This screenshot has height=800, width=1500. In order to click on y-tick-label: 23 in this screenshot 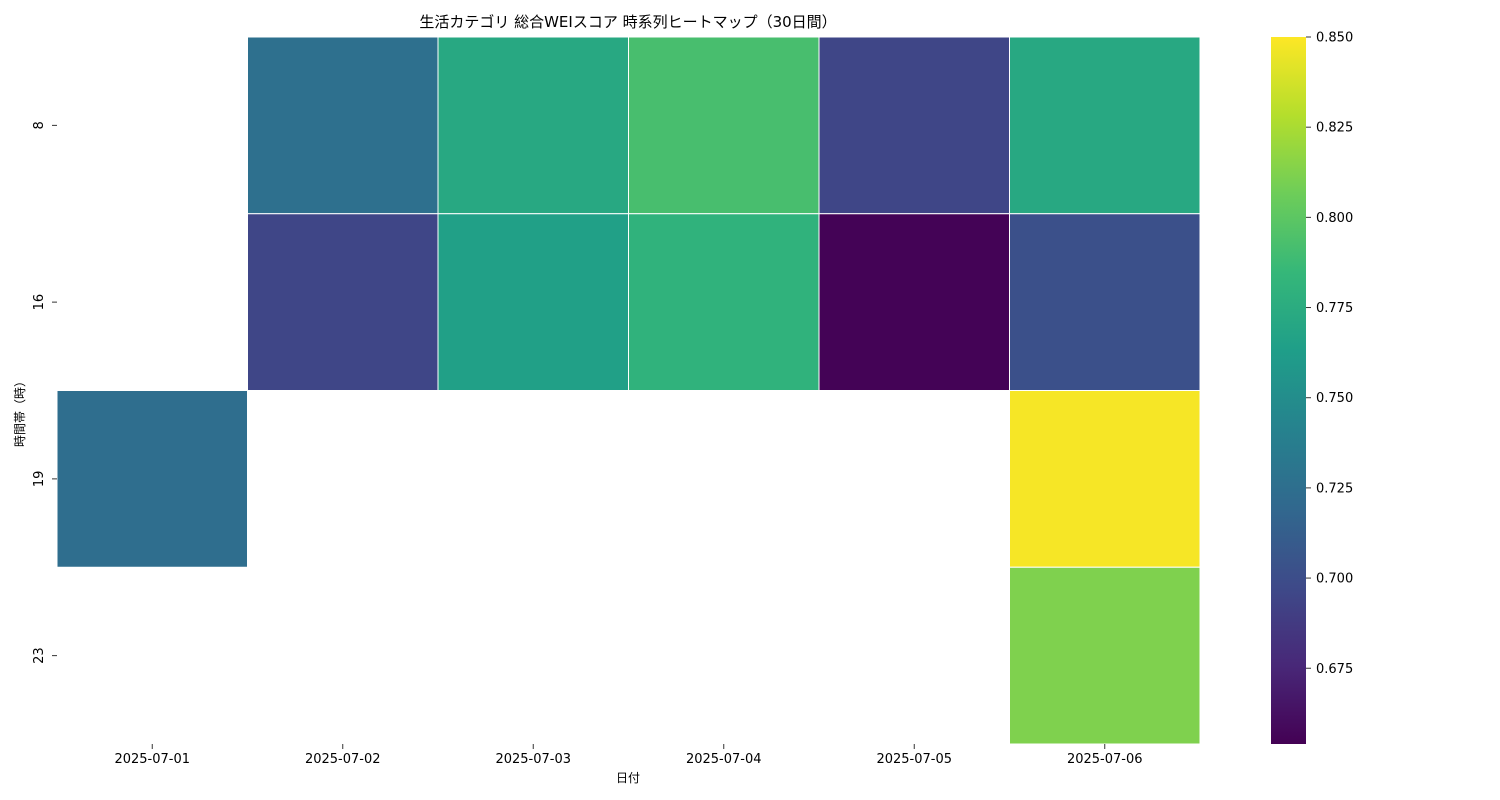, I will do `click(39, 655)`.